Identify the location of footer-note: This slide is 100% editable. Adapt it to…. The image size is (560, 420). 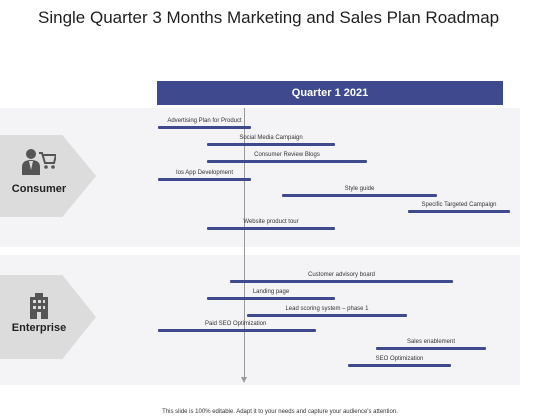
(280, 412).